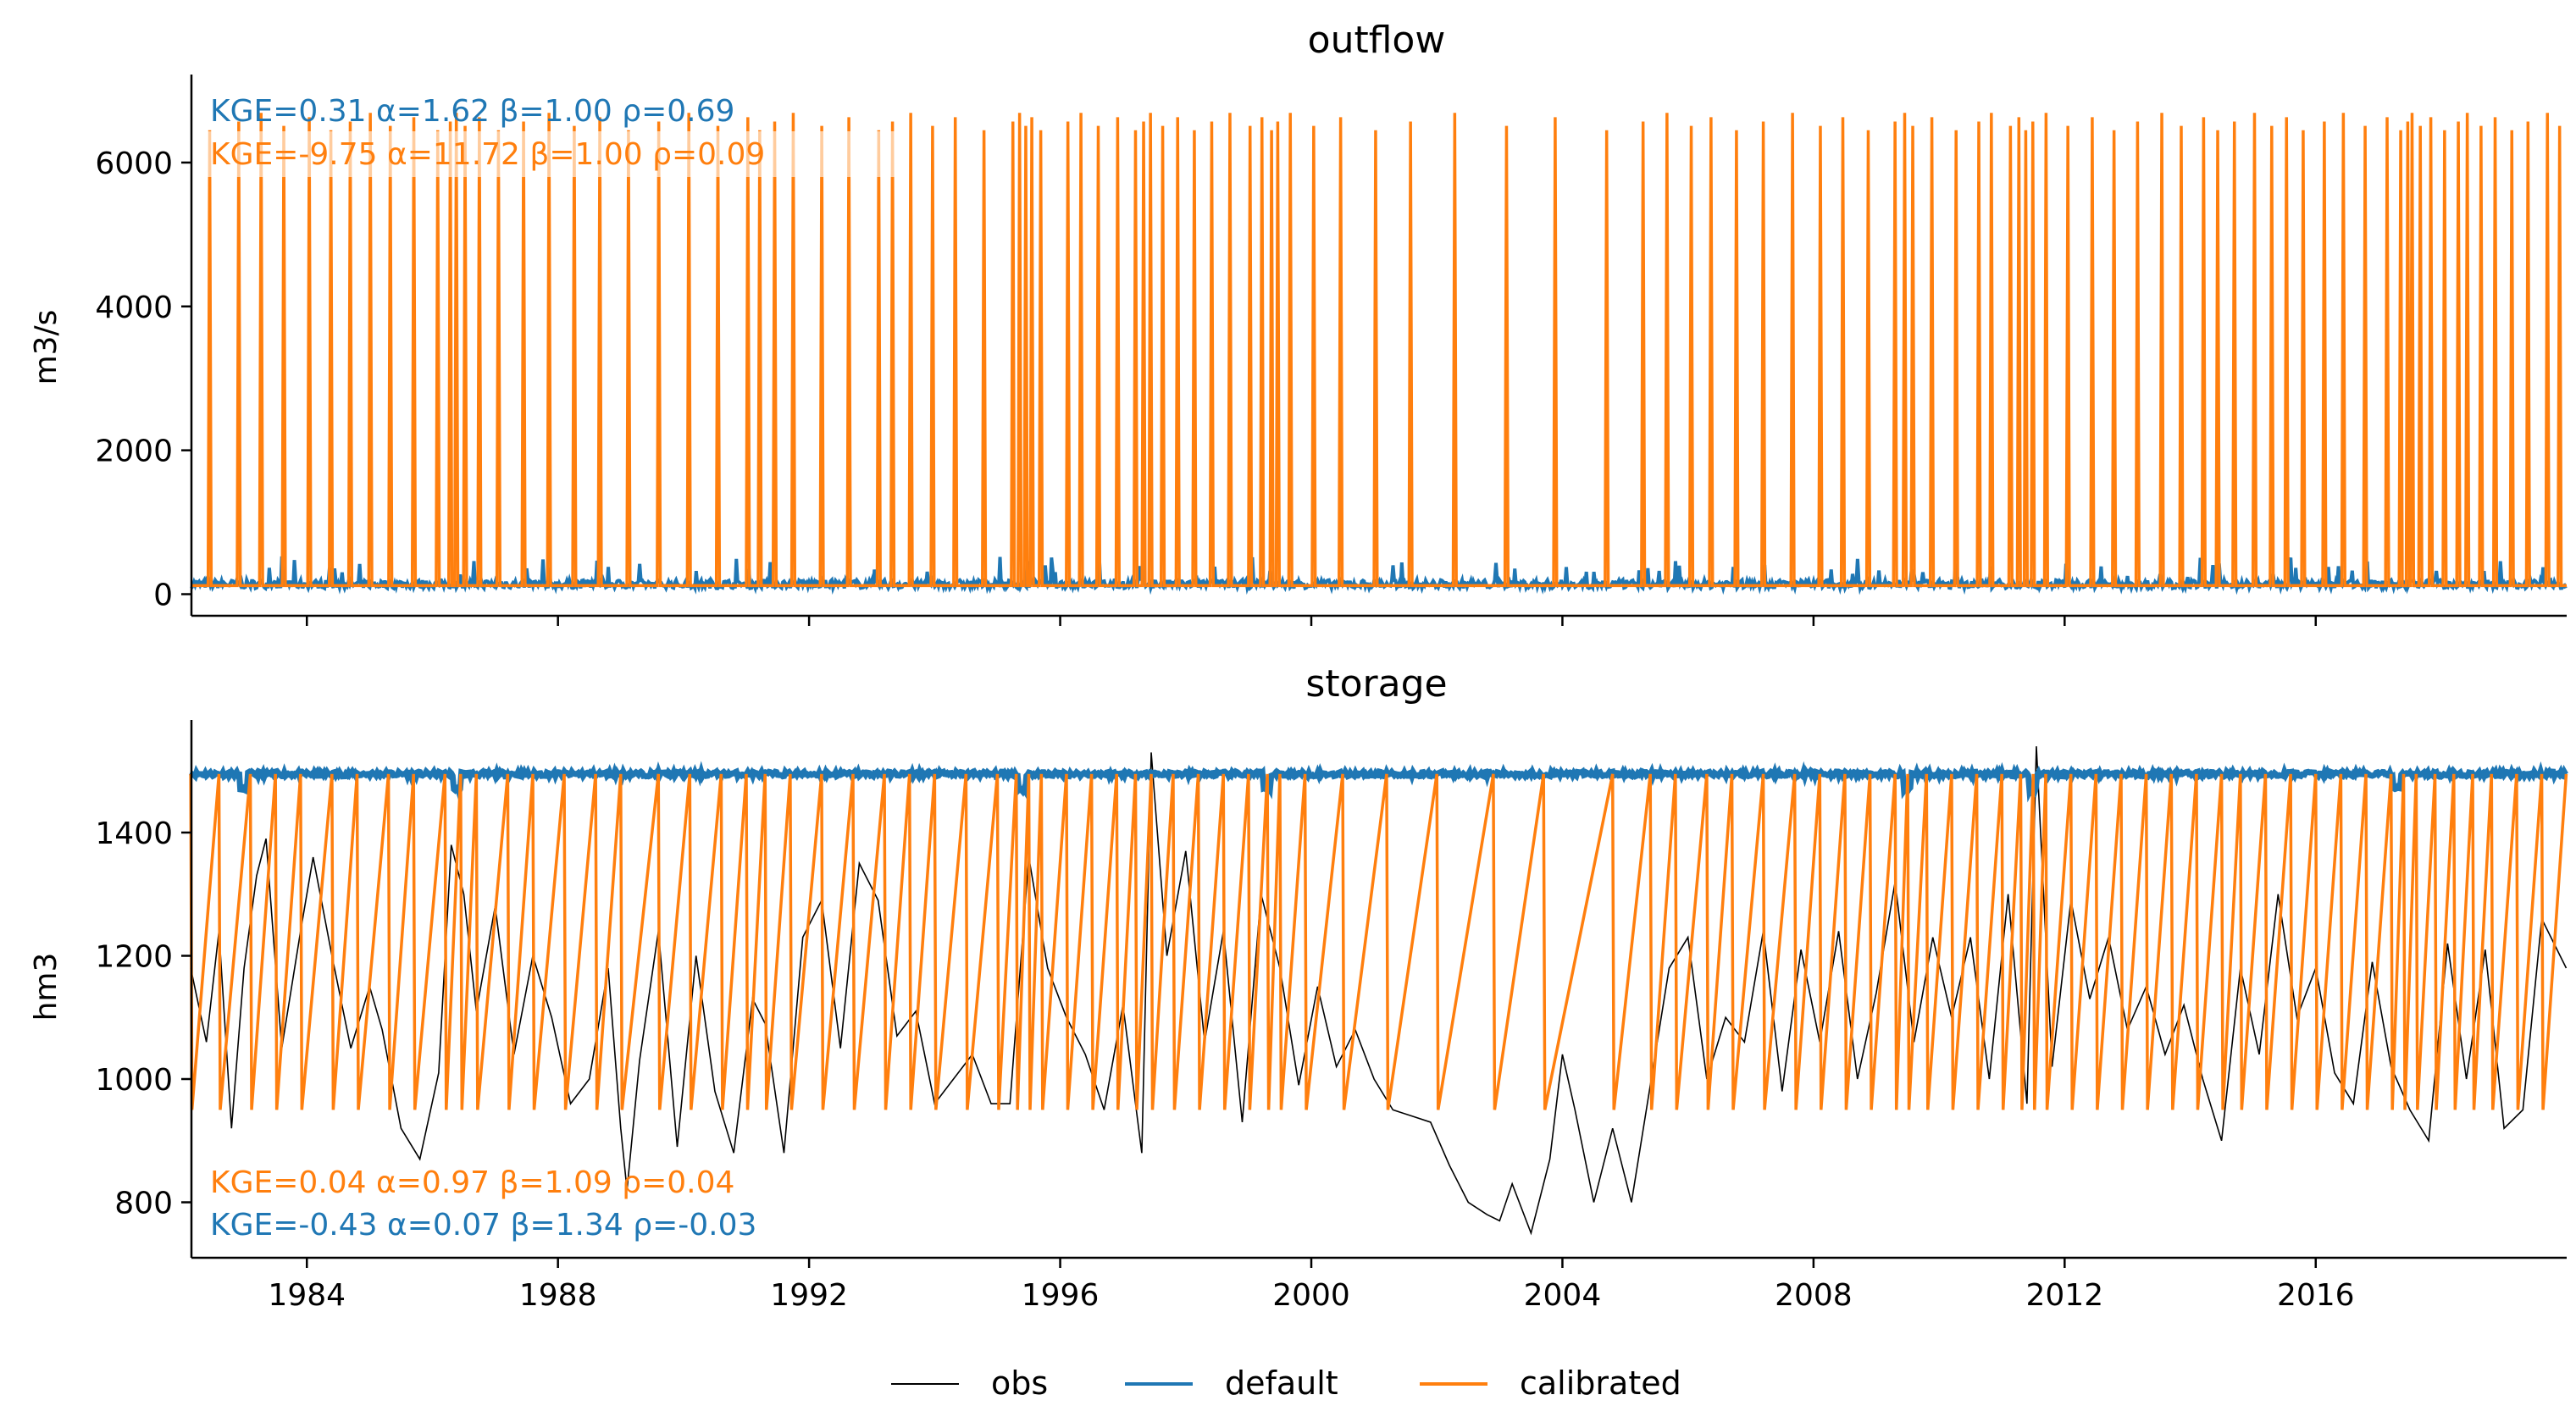  I want to click on storage-annotation-calibrated: KGE=0.04 α=0.97 β=1.09 ρ=0.04, so click(472, 1182).